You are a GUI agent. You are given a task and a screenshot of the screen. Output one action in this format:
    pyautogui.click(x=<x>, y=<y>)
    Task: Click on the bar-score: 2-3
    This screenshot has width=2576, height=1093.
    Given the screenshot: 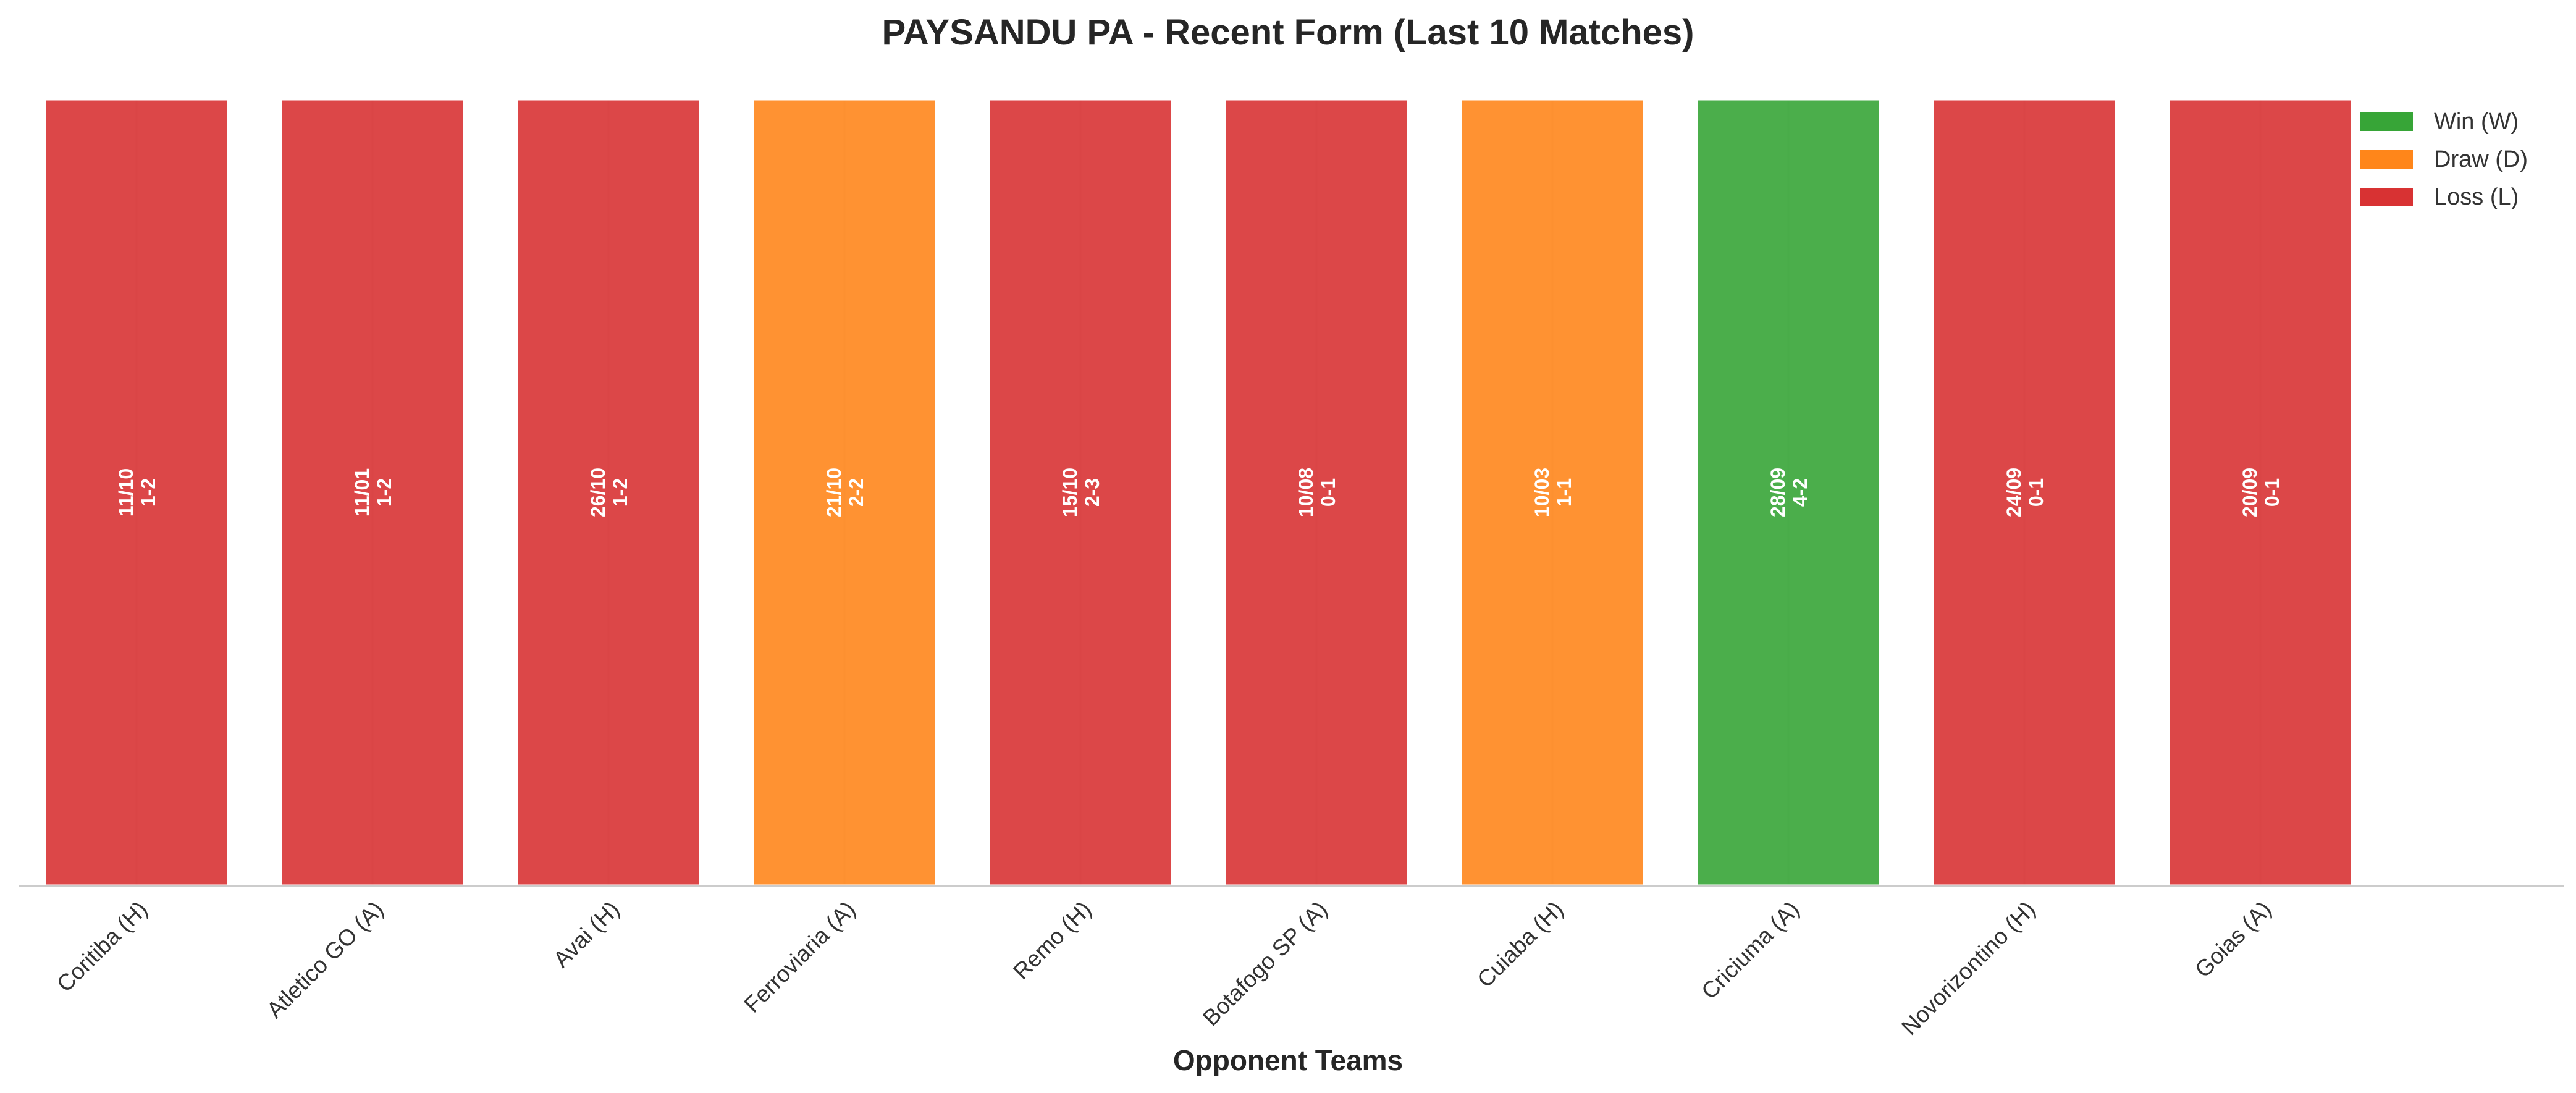 What is the action you would take?
    pyautogui.click(x=1092, y=493)
    